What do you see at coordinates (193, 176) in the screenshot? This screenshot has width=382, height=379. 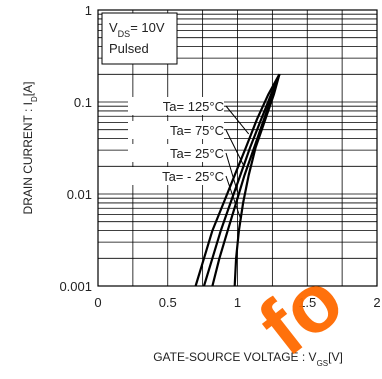 I see `series-label: Ta= - 25°C` at bounding box center [193, 176].